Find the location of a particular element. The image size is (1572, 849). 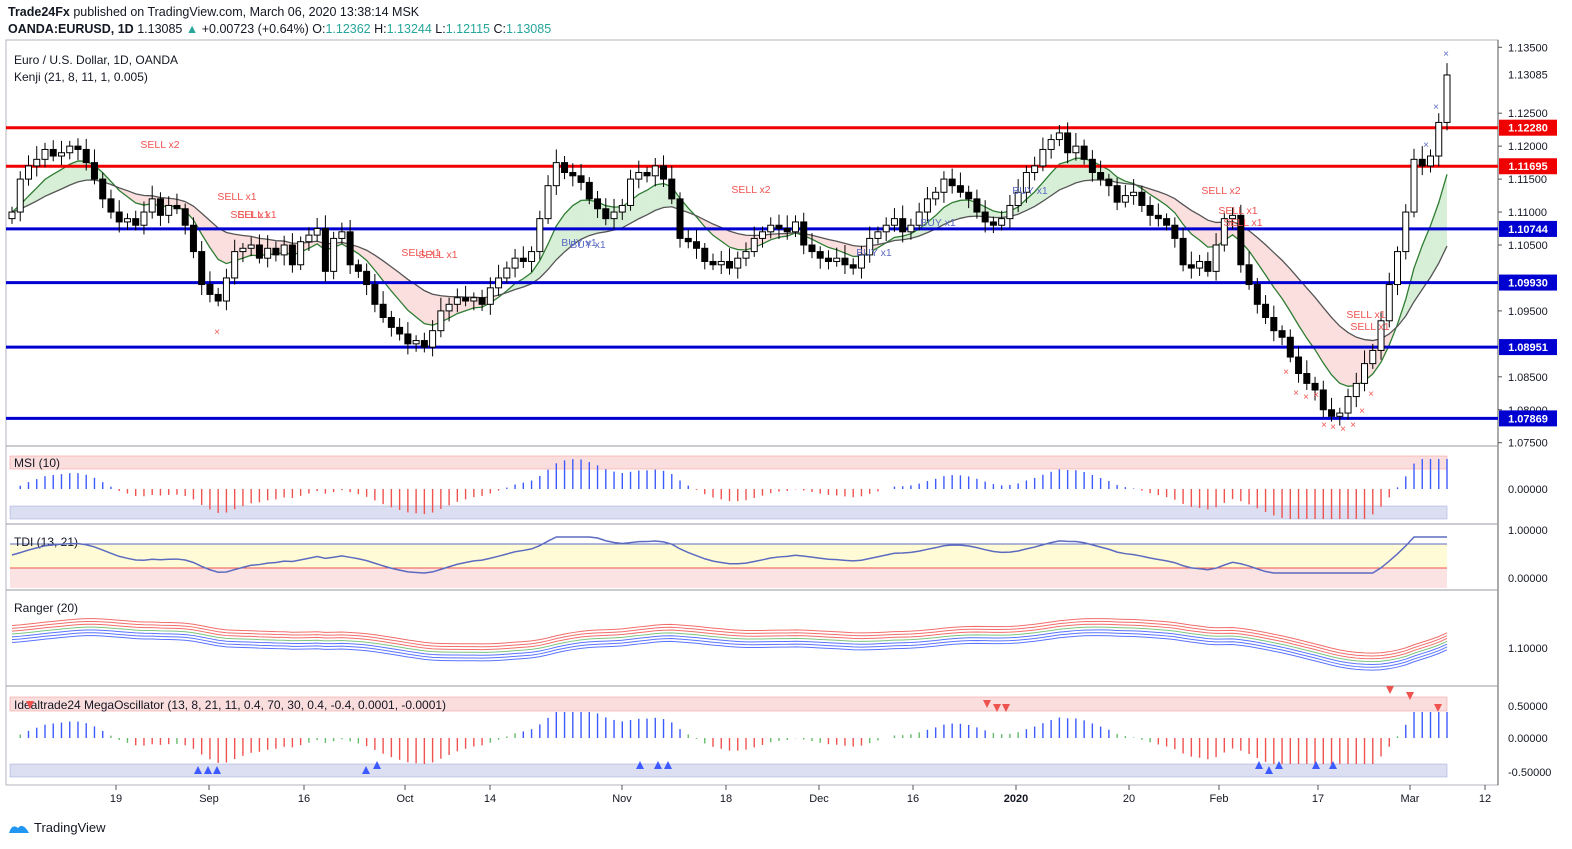

x-tick-label: Sep is located at coordinates (209, 799).